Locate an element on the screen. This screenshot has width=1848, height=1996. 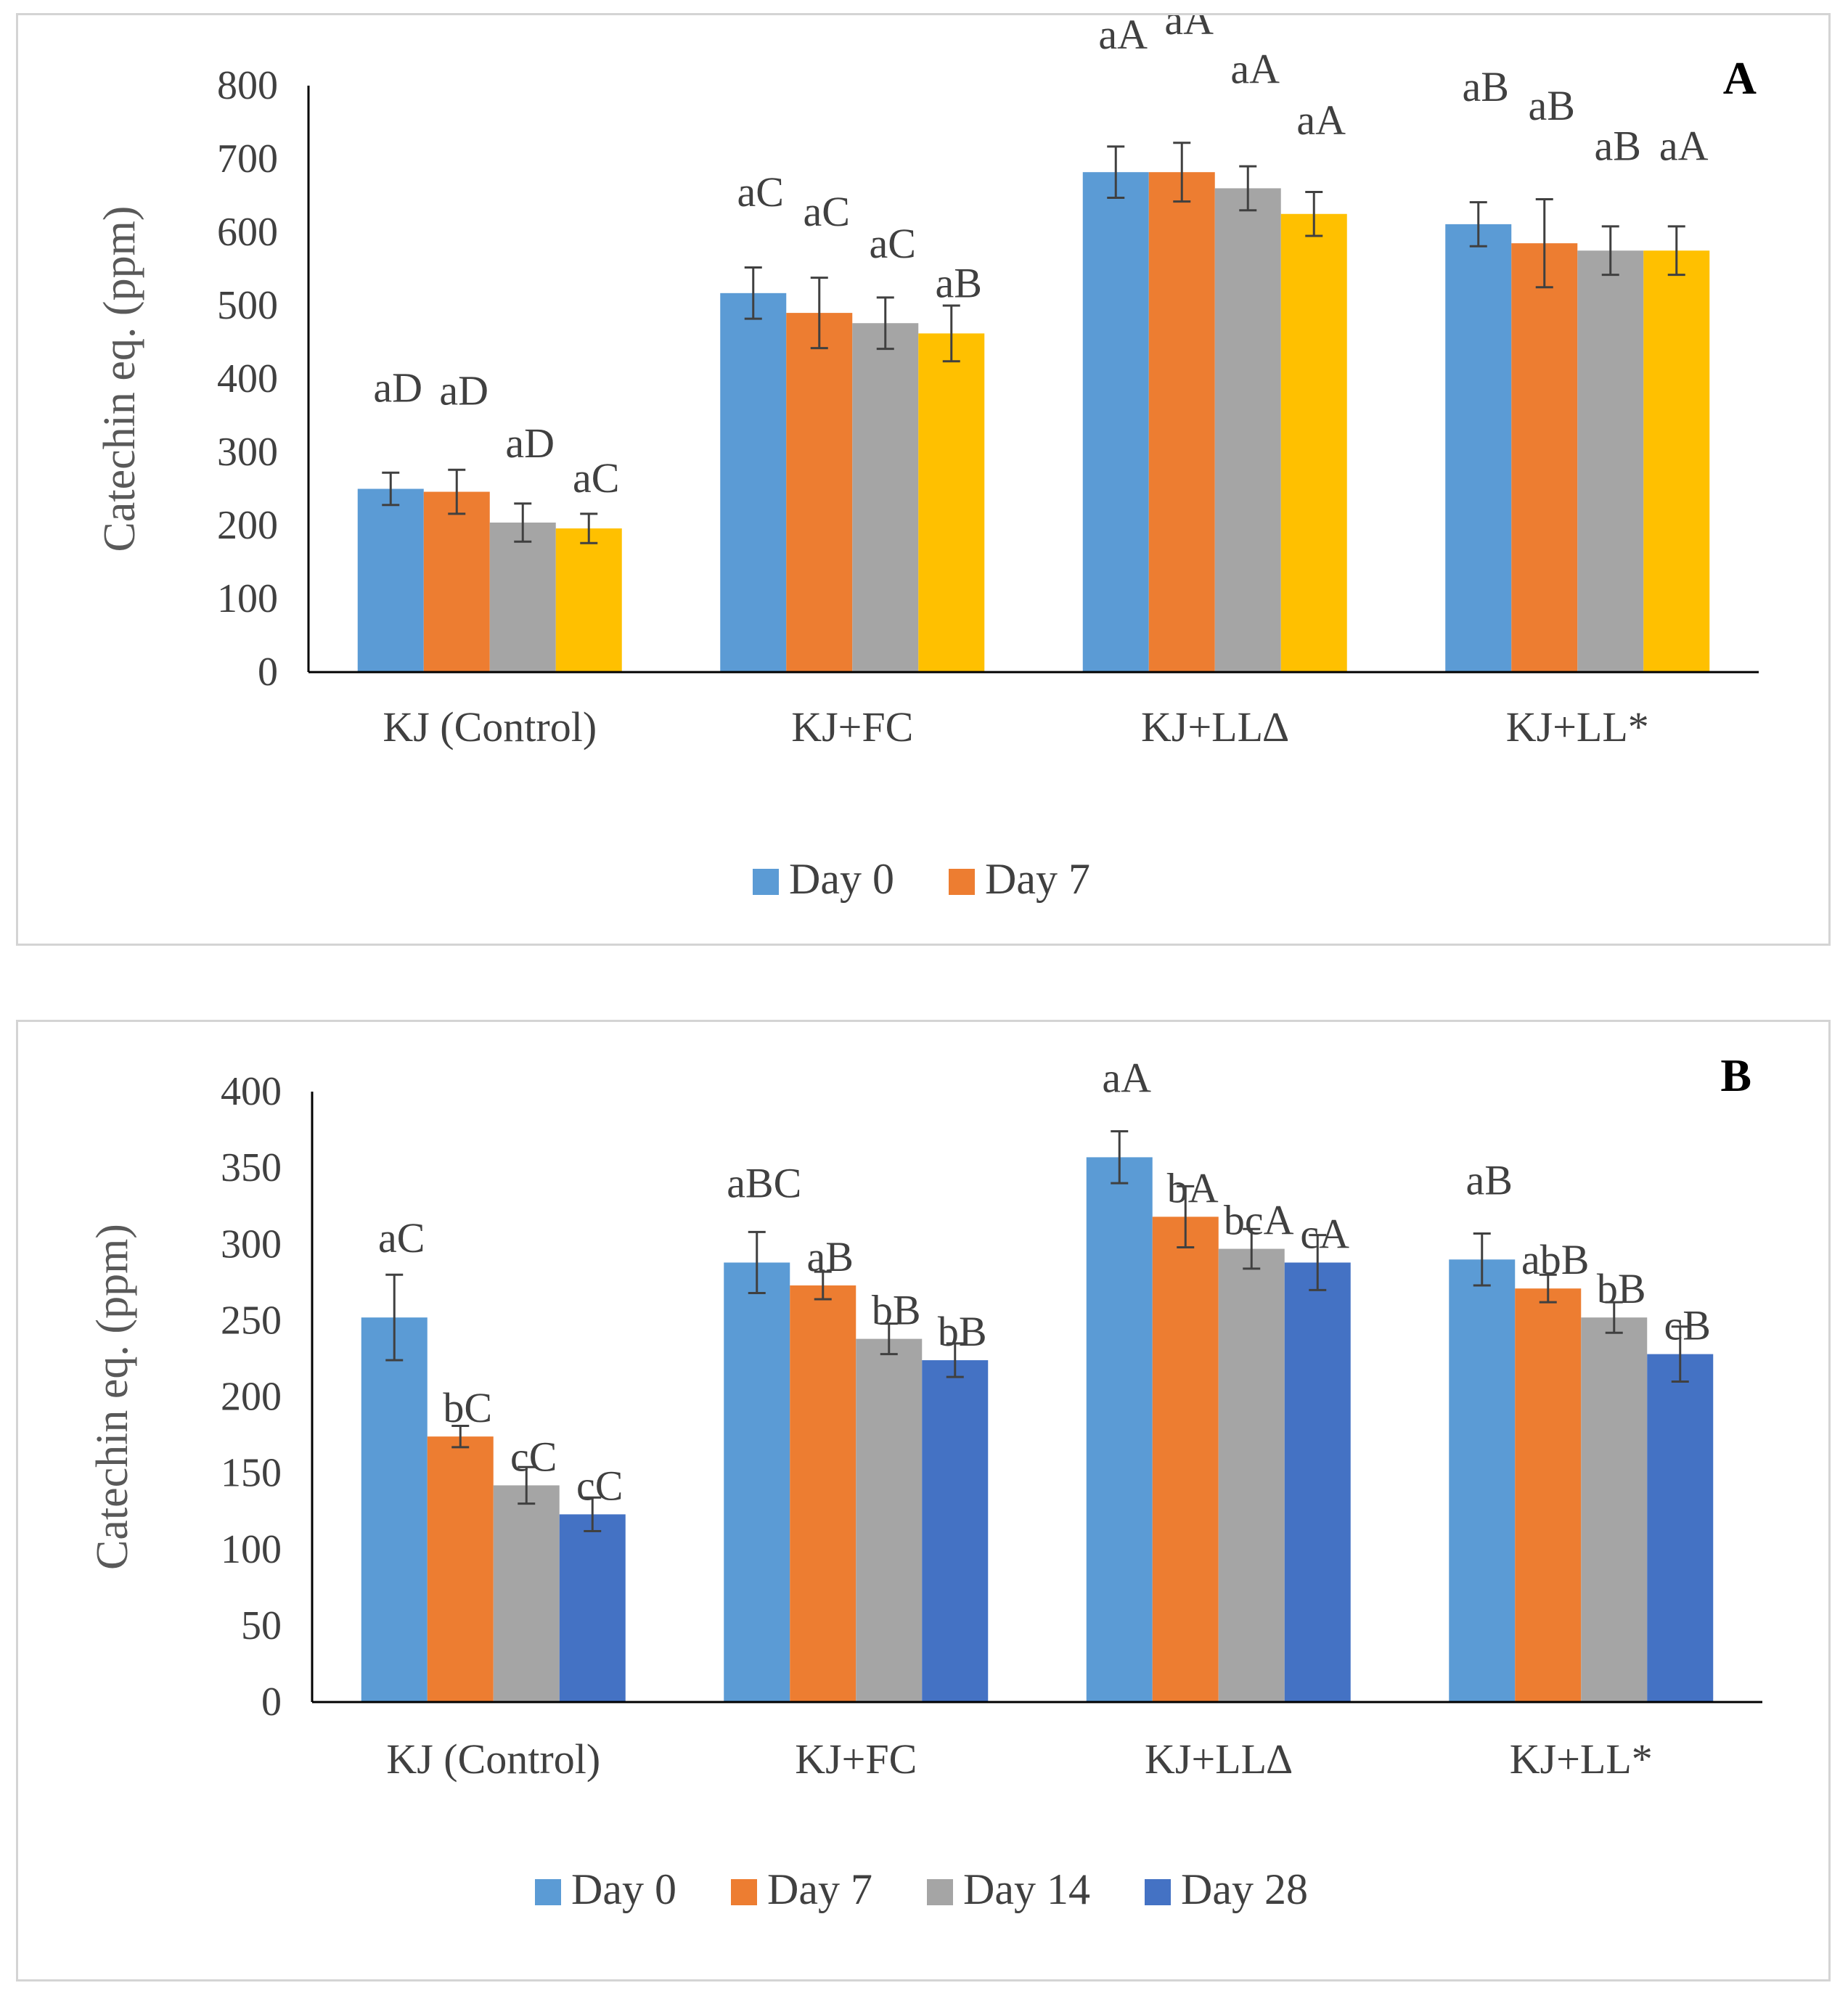
legend-label: Day 14 is located at coordinates (1026, 1889).